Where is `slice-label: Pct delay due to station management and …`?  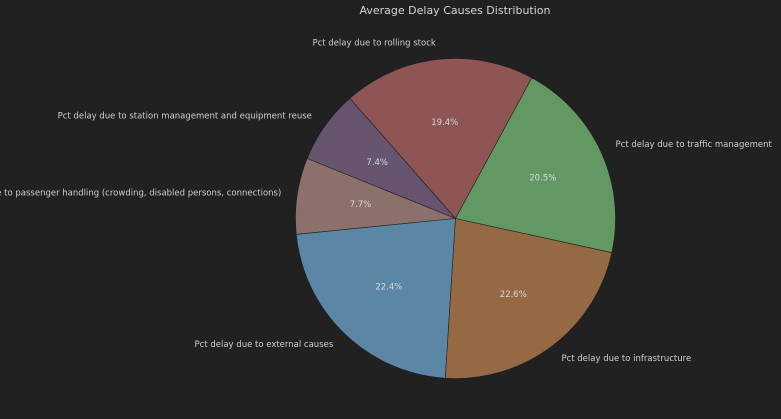
slice-label: Pct delay due to station management and … is located at coordinates (185, 117).